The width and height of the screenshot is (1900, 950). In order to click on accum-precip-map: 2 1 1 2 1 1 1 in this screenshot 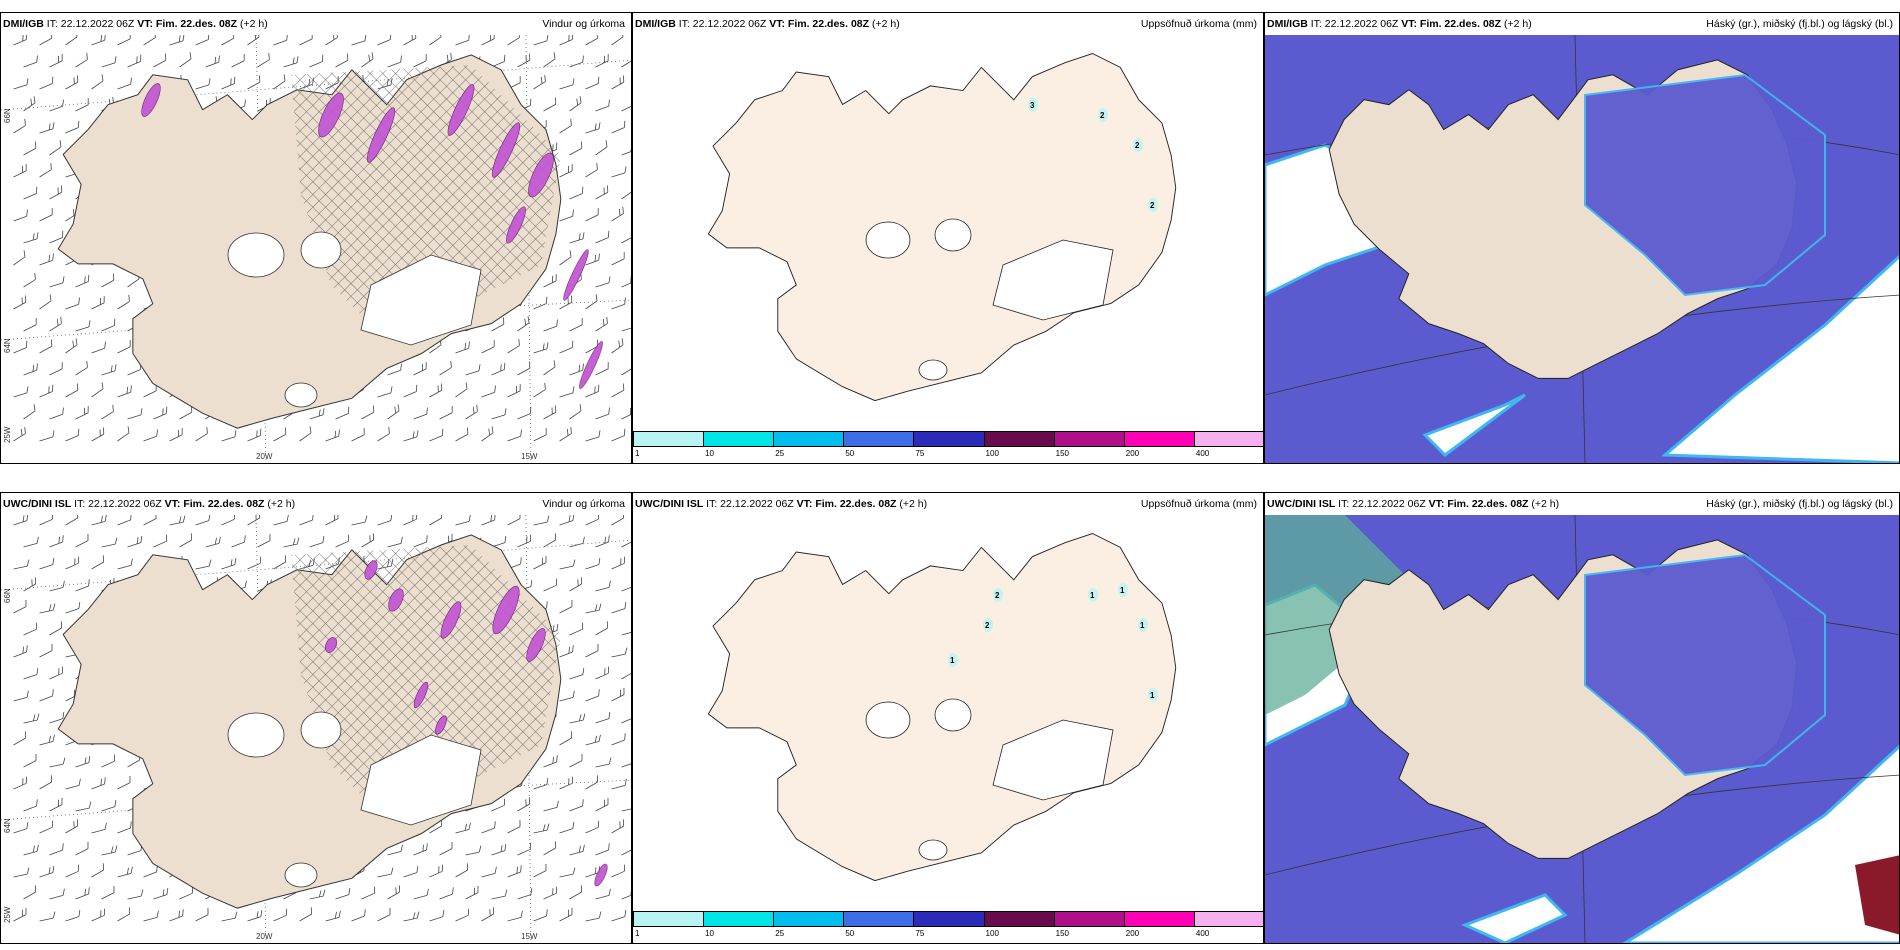, I will do `click(948, 714)`.